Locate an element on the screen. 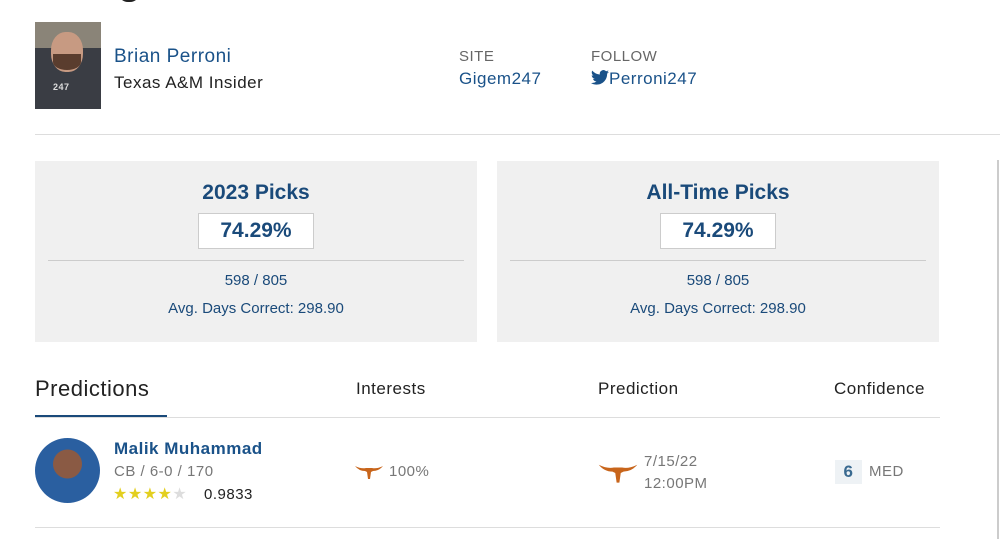 The image size is (1000, 539). confidence-label: MED is located at coordinates (886, 471).